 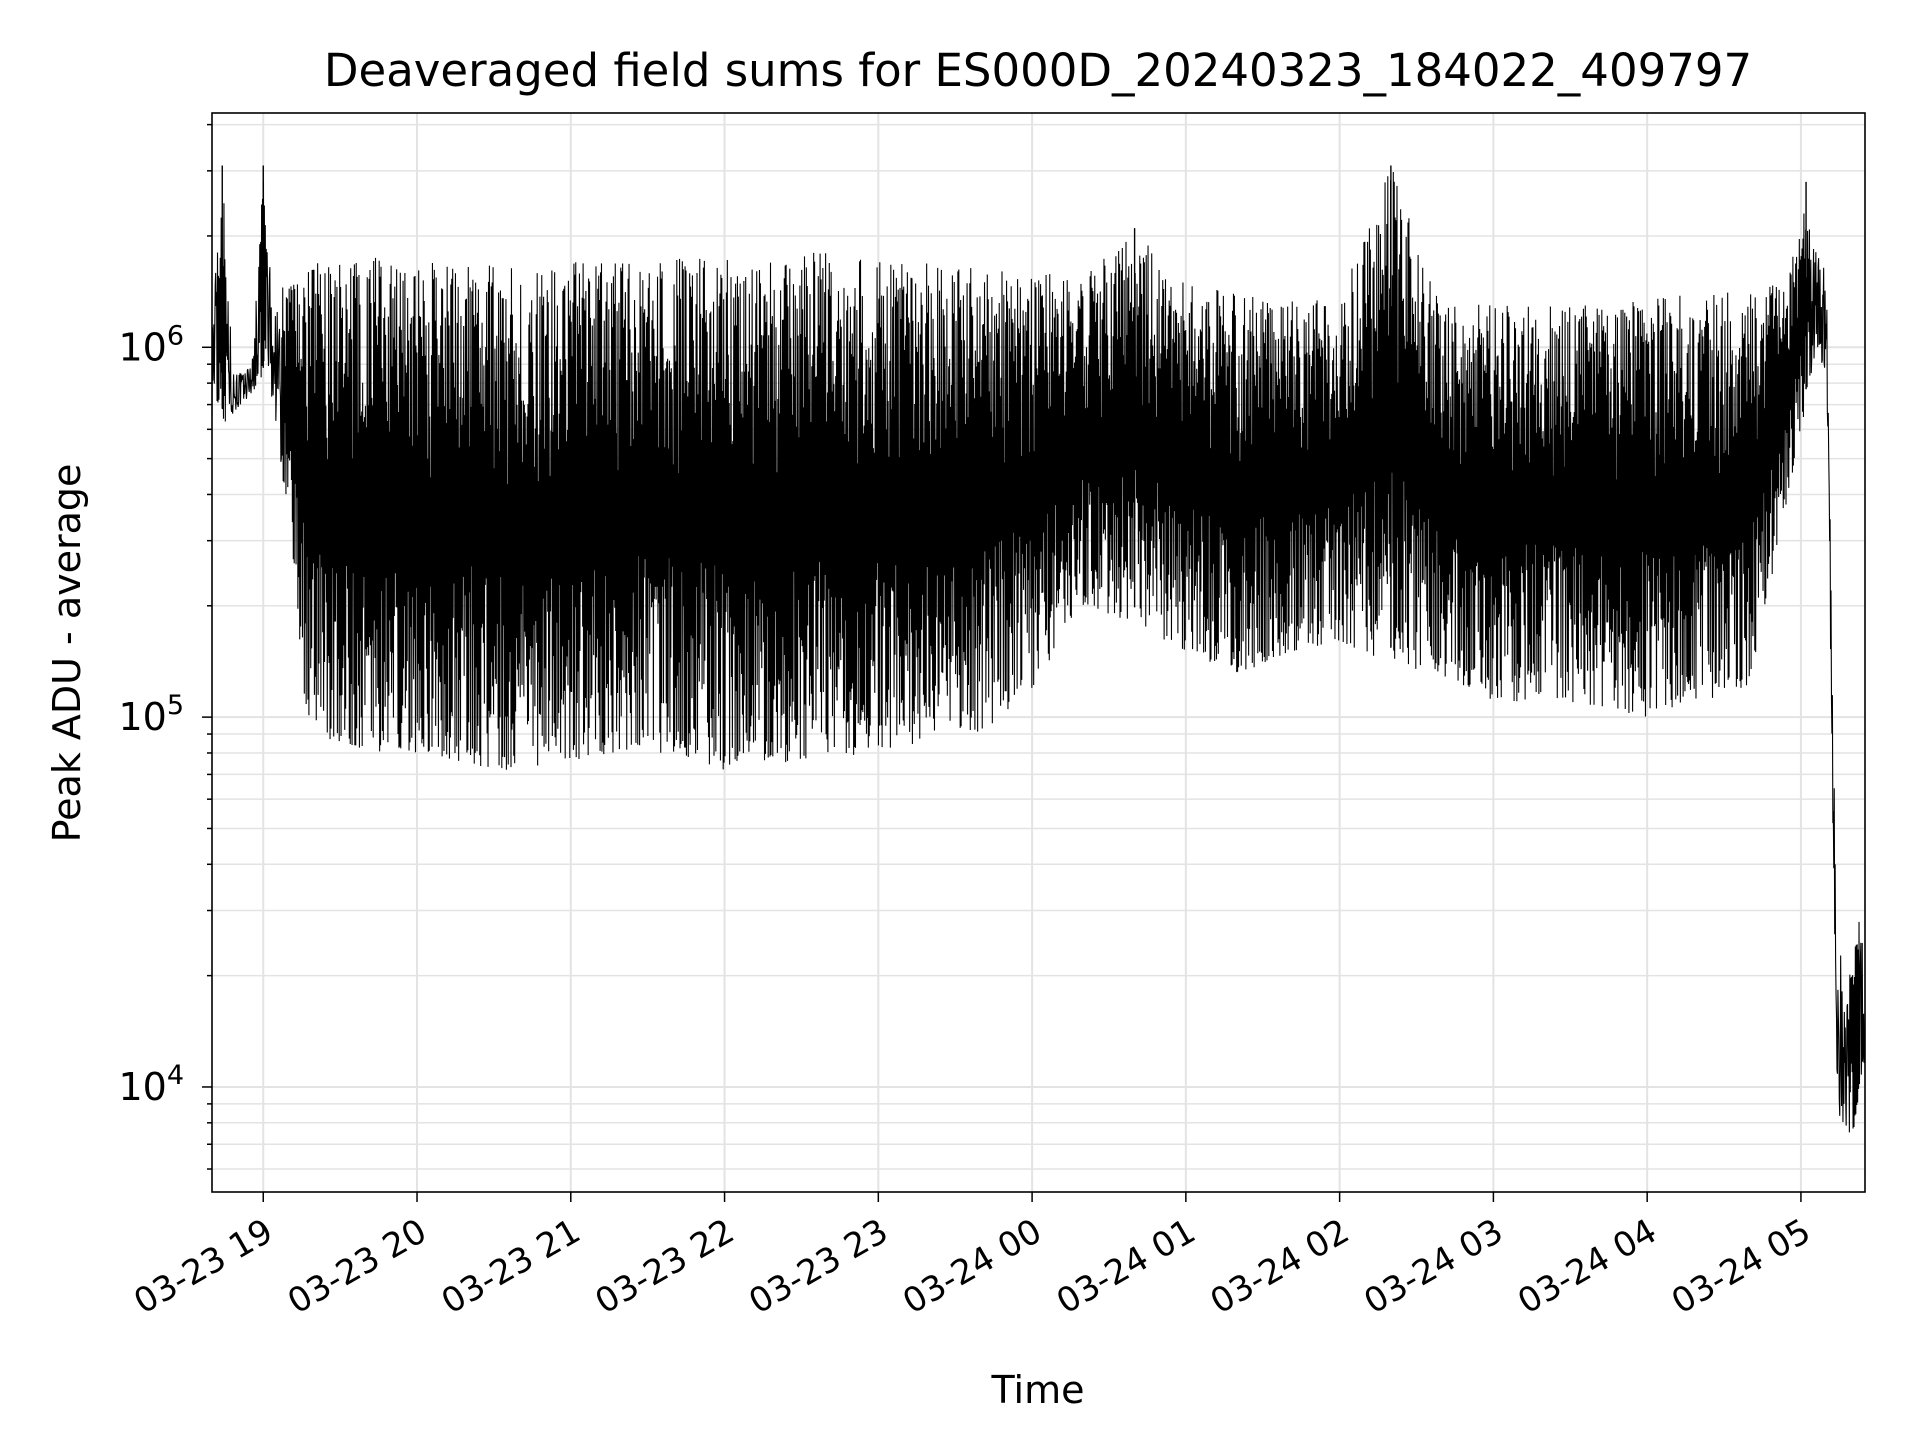 What do you see at coordinates (151, 714) in the screenshot?
I see `y-tick-label: 105` at bounding box center [151, 714].